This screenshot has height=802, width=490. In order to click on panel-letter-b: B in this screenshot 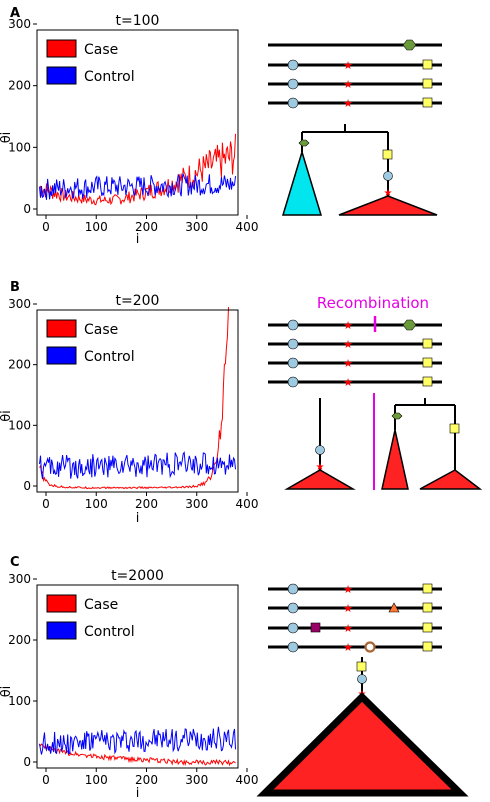, I will do `click(15, 287)`.